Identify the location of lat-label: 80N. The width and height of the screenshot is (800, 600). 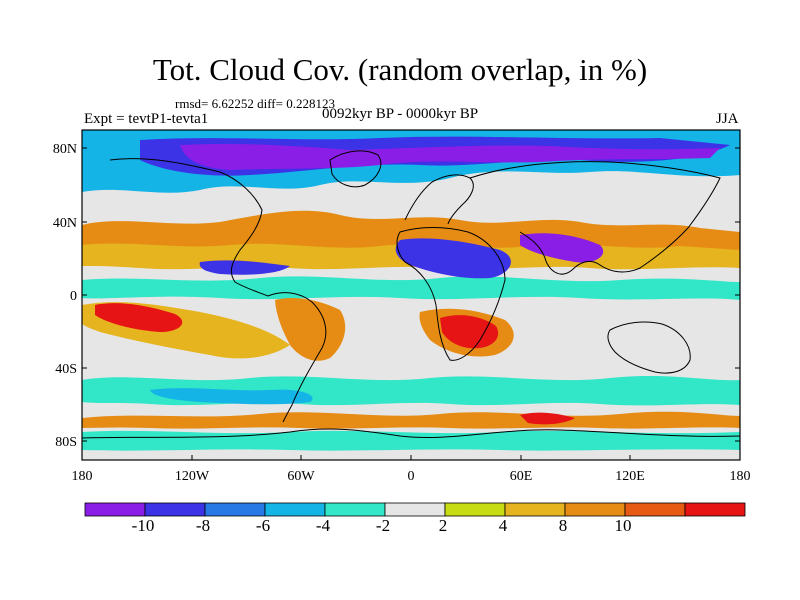
(65, 149).